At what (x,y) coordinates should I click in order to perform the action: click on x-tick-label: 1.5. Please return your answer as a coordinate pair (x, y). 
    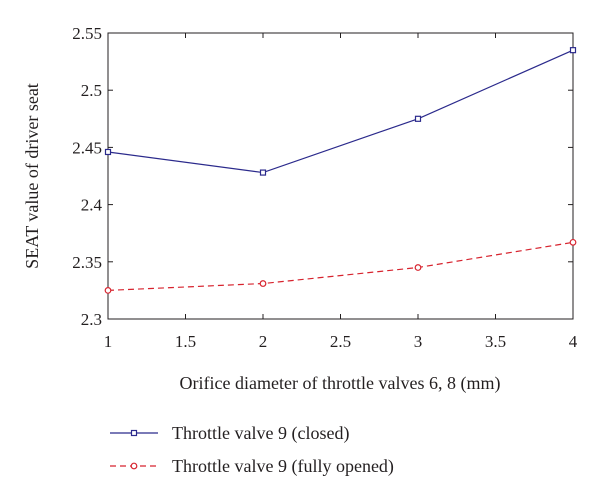
    Looking at the image, I should click on (185, 341).